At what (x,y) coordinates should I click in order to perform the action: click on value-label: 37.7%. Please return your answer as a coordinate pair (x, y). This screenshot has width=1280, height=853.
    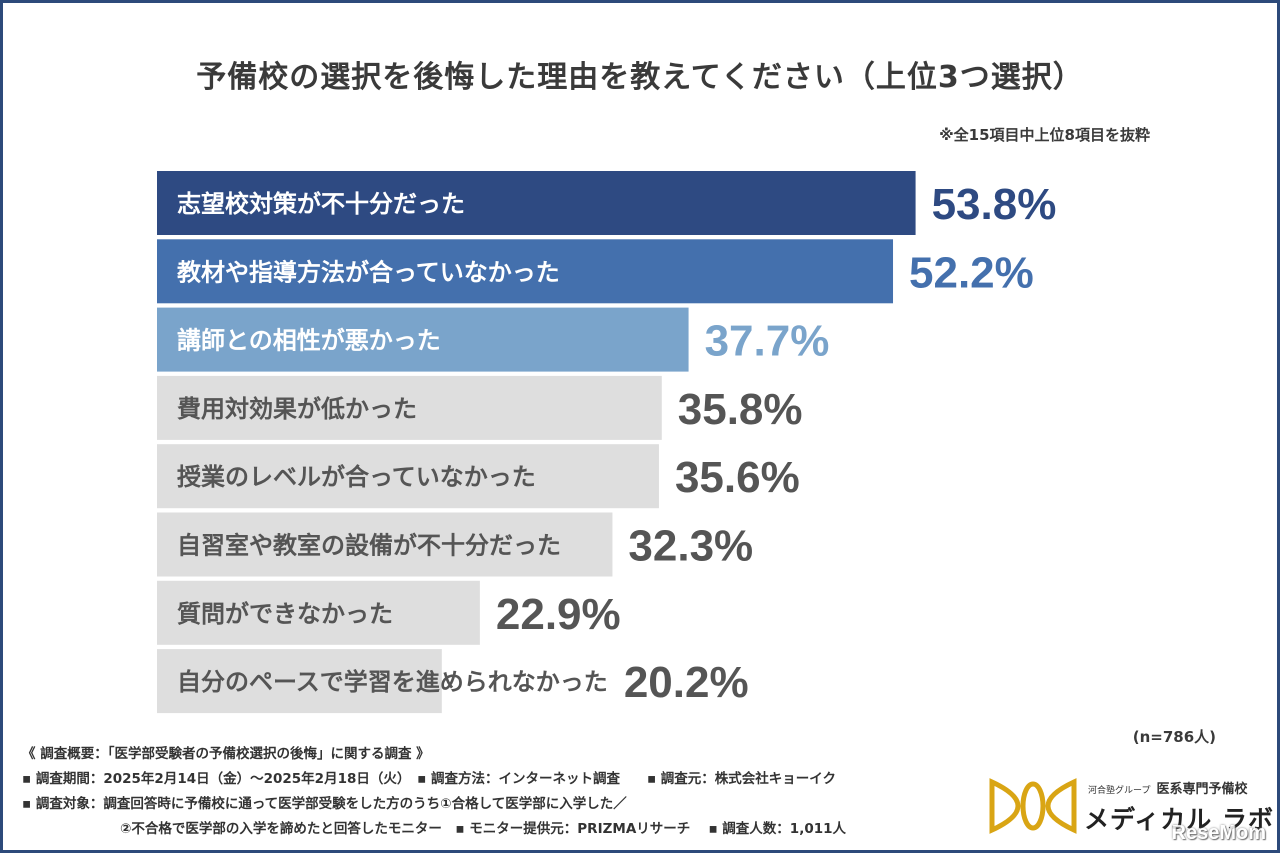
    Looking at the image, I should click on (767, 341).